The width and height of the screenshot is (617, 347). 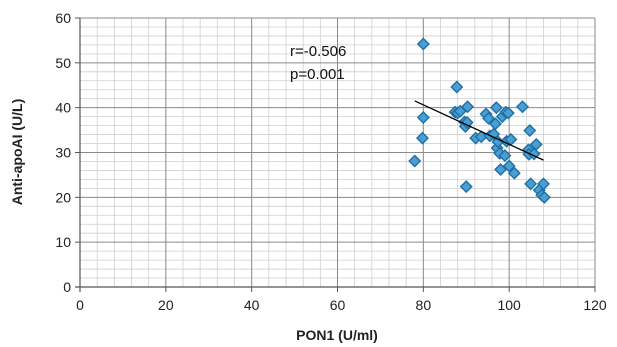 I want to click on x-tick-labels: 0 20 40 60 80 100 120, so click(x=341, y=305).